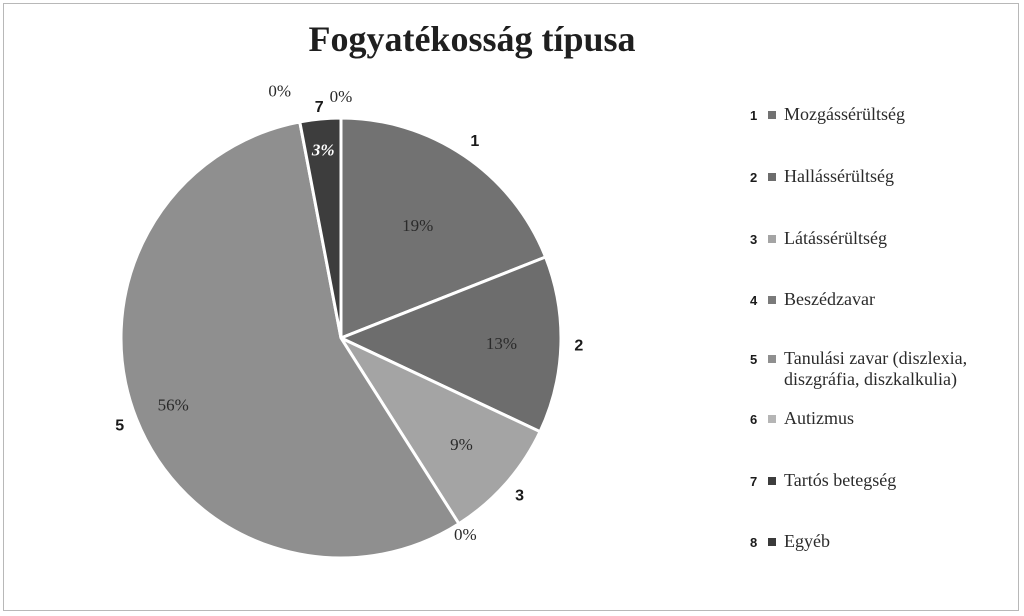  I want to click on legend-item-8: 8 Egyéb, so click(790, 542).